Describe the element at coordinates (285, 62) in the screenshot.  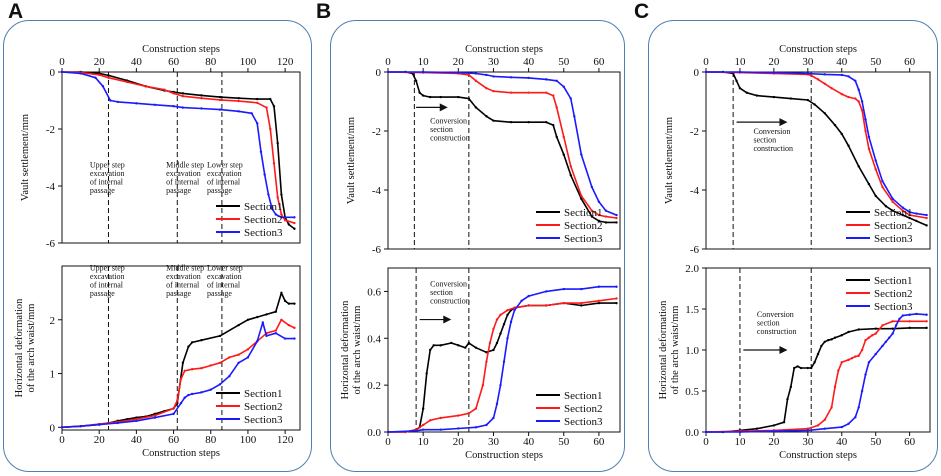
I see `chart-a-top-xtick-label: 120` at that location.